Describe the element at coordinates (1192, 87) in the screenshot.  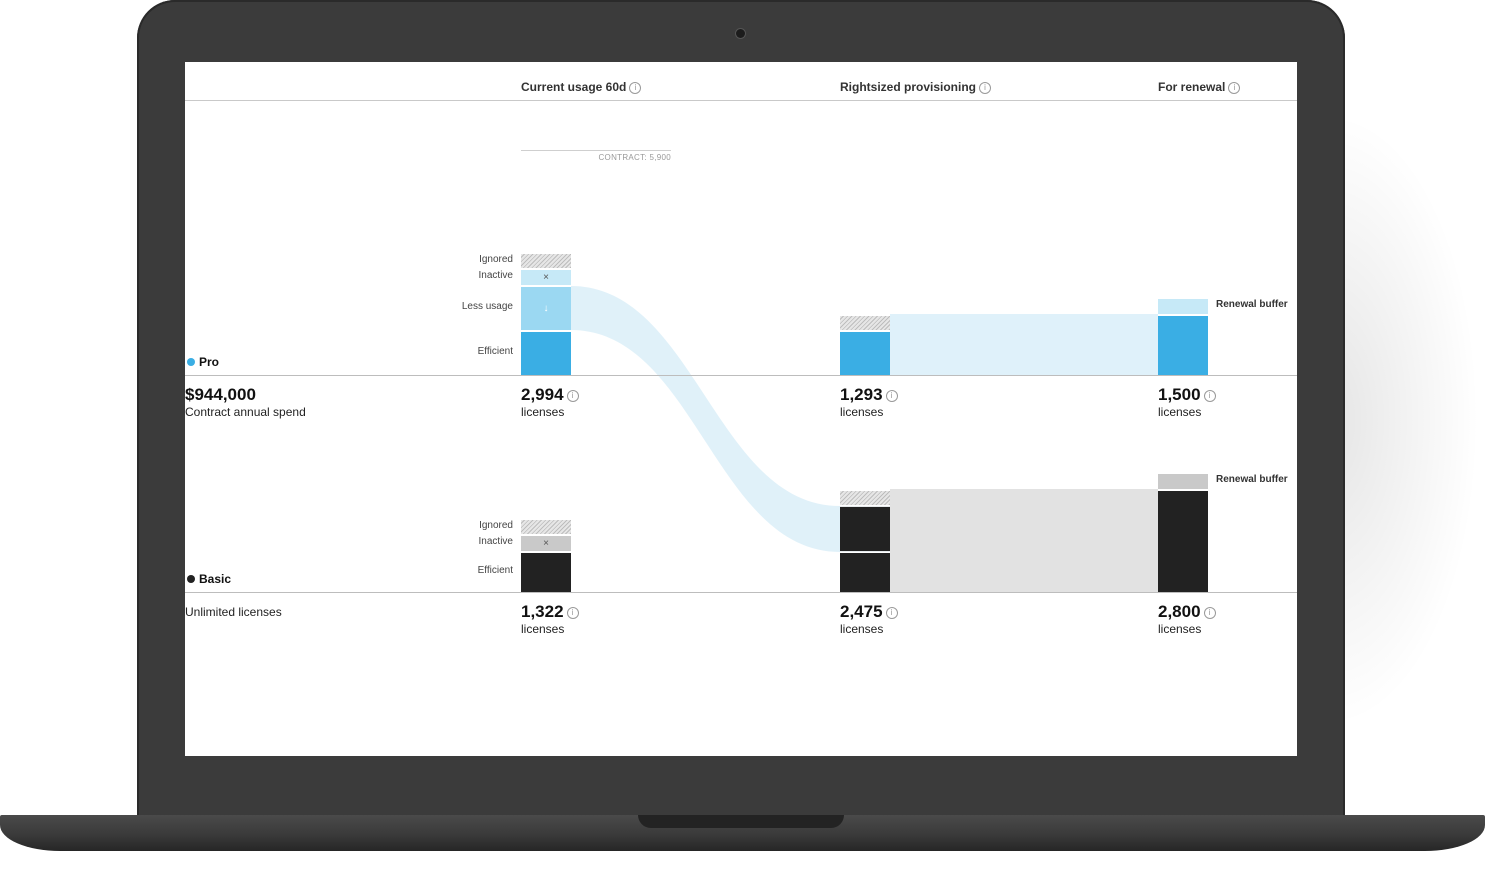
I see `column-header-renewal-label: For renewal` at that location.